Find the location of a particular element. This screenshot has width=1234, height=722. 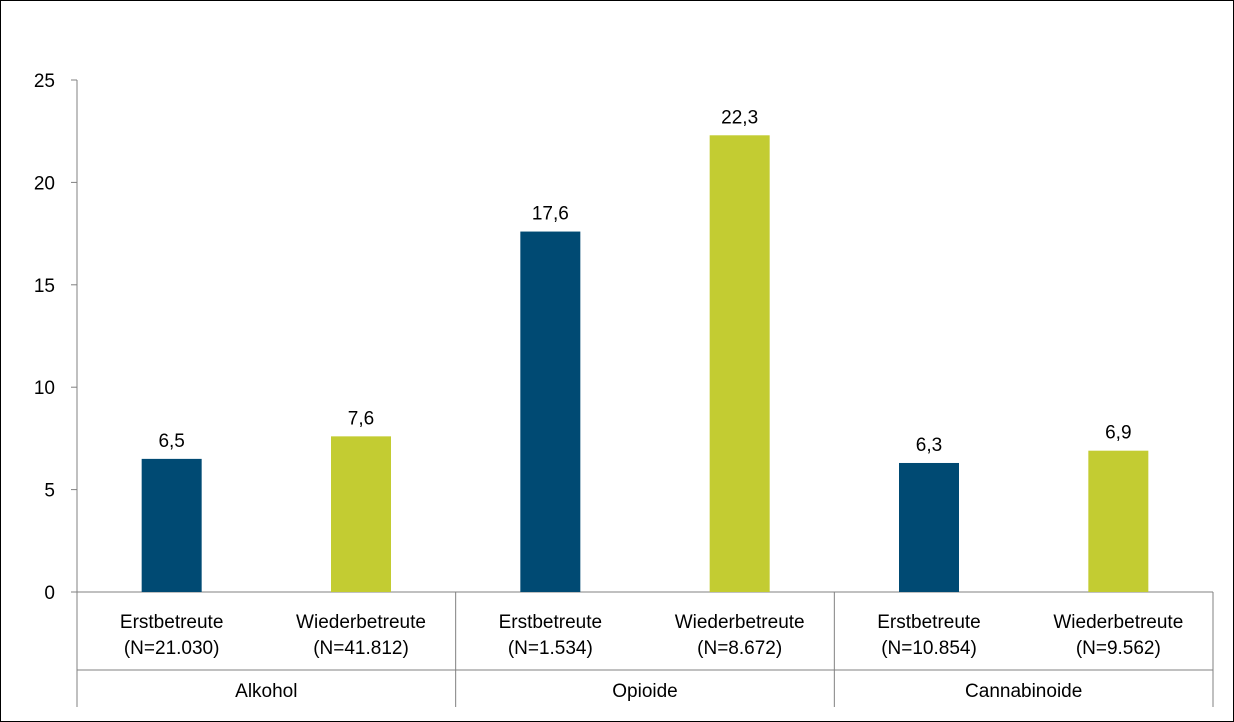

group-label: Cannabinoide is located at coordinates (1023, 691).